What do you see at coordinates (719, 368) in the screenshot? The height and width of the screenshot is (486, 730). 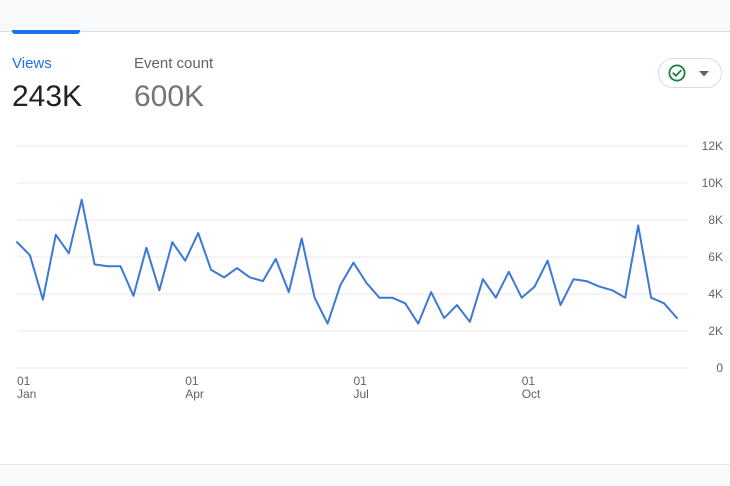 I see `y-tick-label: 0` at bounding box center [719, 368].